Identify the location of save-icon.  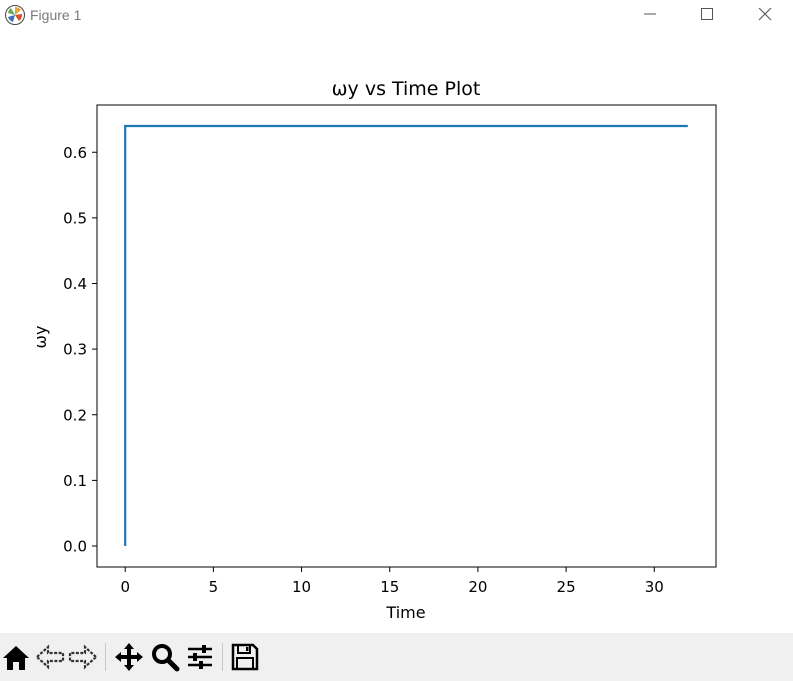
(245, 657).